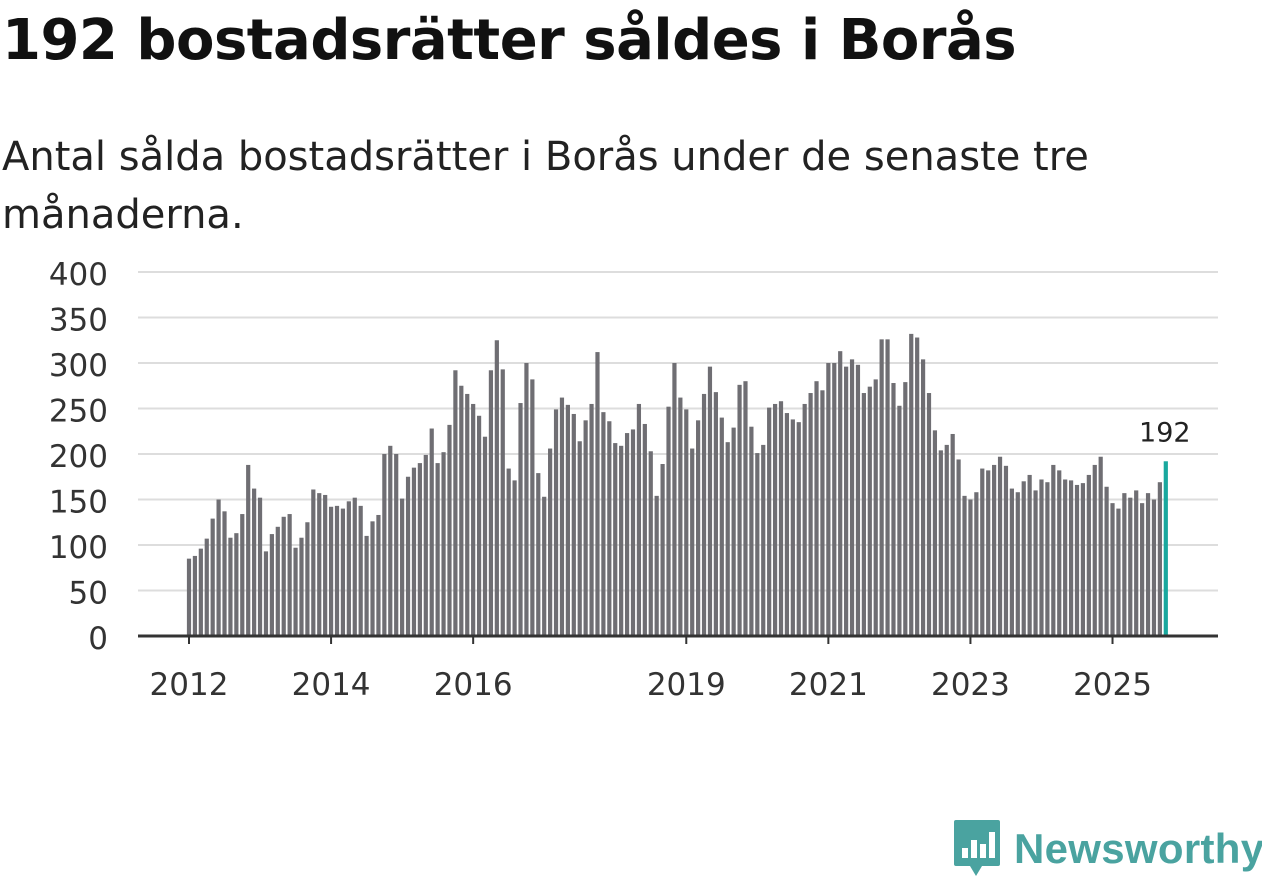  I want to click on y-tick-label: 0, so click(98, 639).